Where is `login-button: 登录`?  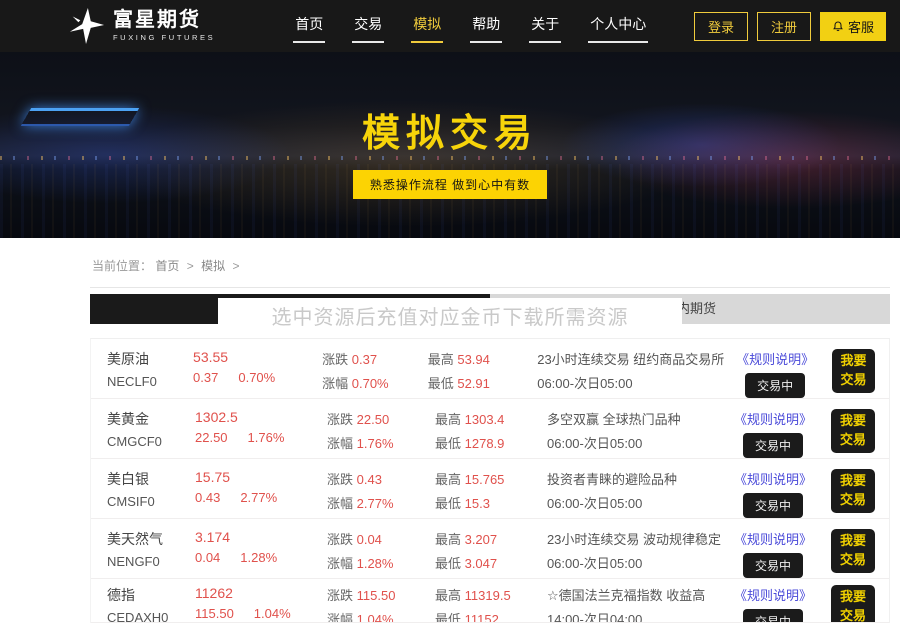 login-button: 登录 is located at coordinates (720, 26).